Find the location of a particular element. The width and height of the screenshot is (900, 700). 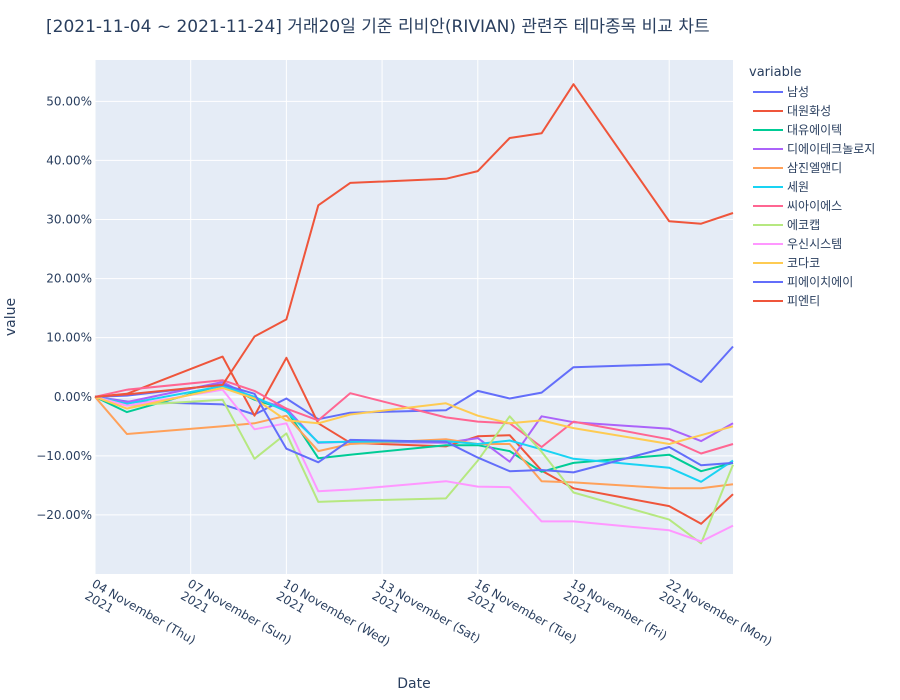

legend-label: 대유에이텍 is located at coordinates (814, 130).